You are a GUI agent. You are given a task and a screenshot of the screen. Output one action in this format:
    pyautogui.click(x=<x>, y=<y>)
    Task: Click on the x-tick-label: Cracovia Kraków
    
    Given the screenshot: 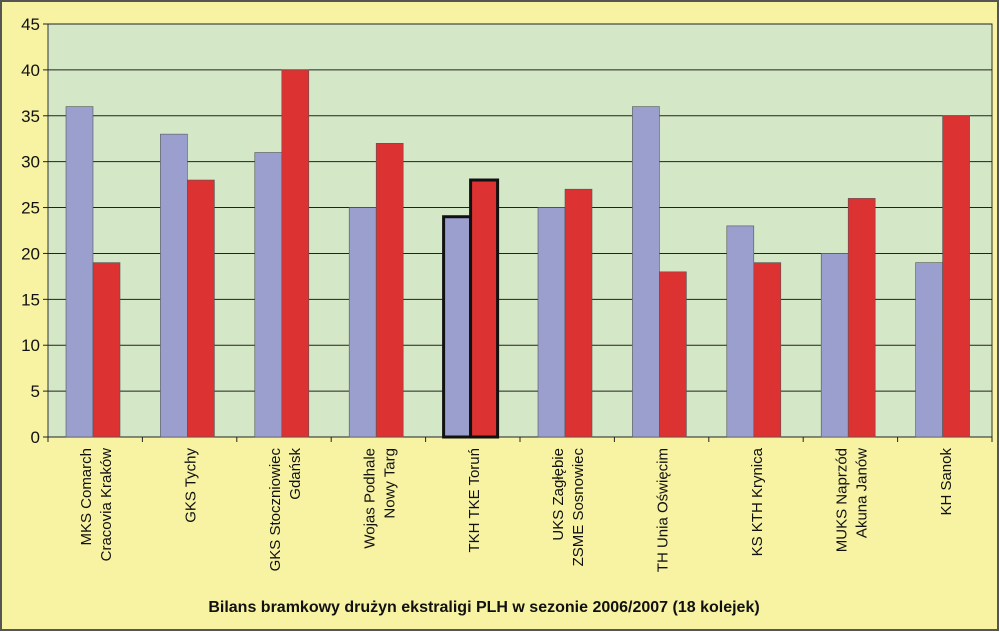 What is the action you would take?
    pyautogui.click(x=106, y=505)
    